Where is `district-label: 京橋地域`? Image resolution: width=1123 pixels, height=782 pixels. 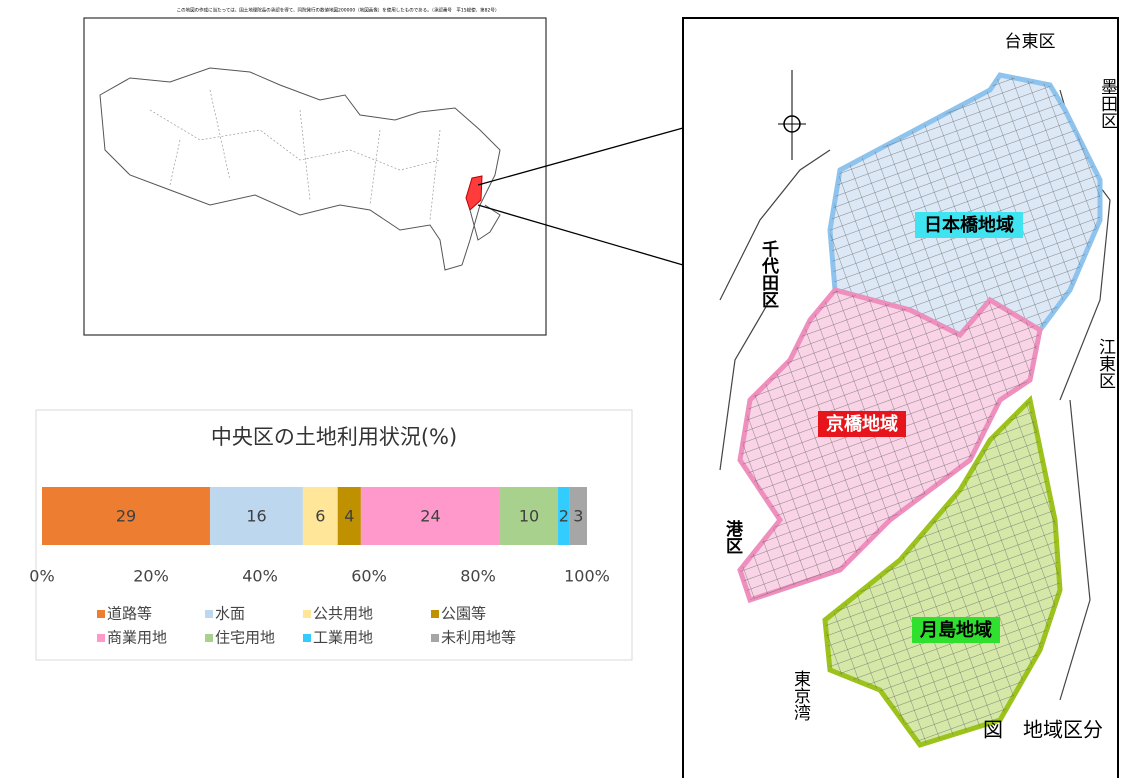
district-label: 京橋地域 is located at coordinates (862, 424).